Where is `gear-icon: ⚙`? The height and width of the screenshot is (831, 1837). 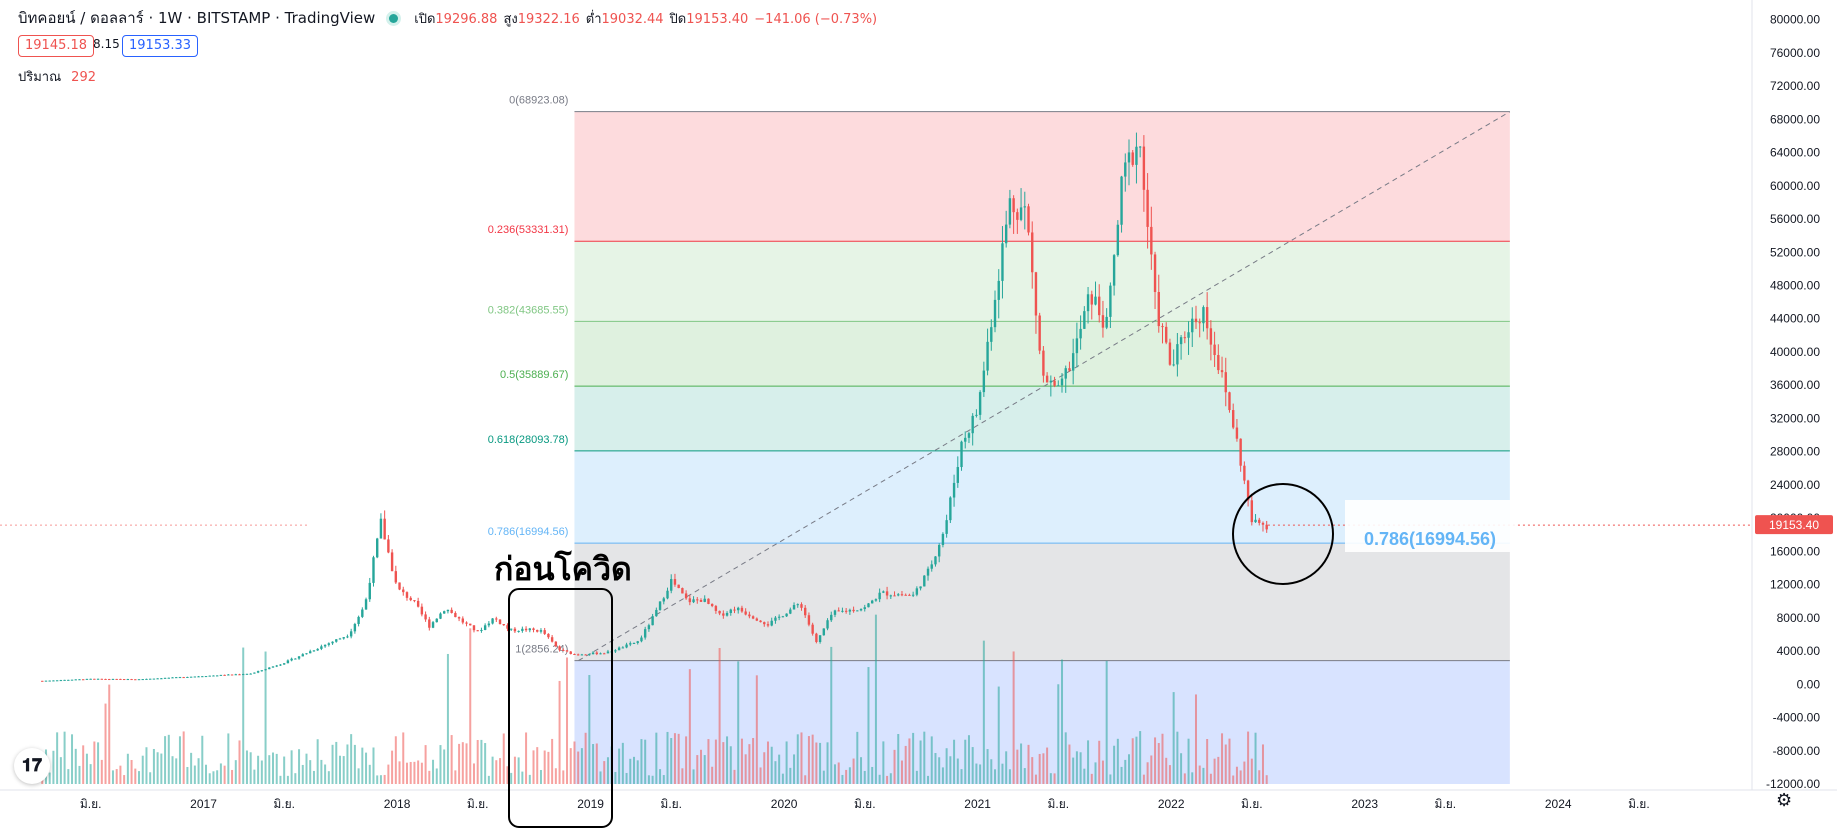
gear-icon: ⚙ is located at coordinates (1784, 800).